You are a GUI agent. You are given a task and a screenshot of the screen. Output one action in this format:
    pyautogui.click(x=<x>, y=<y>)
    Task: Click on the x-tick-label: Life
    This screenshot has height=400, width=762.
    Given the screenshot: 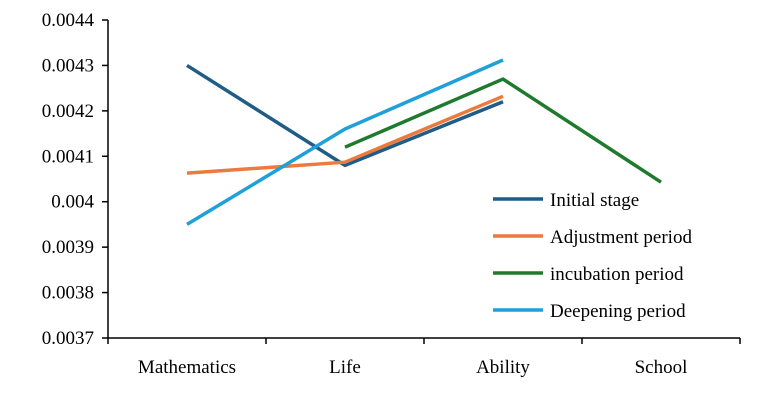 What is the action you would take?
    pyautogui.click(x=345, y=367)
    